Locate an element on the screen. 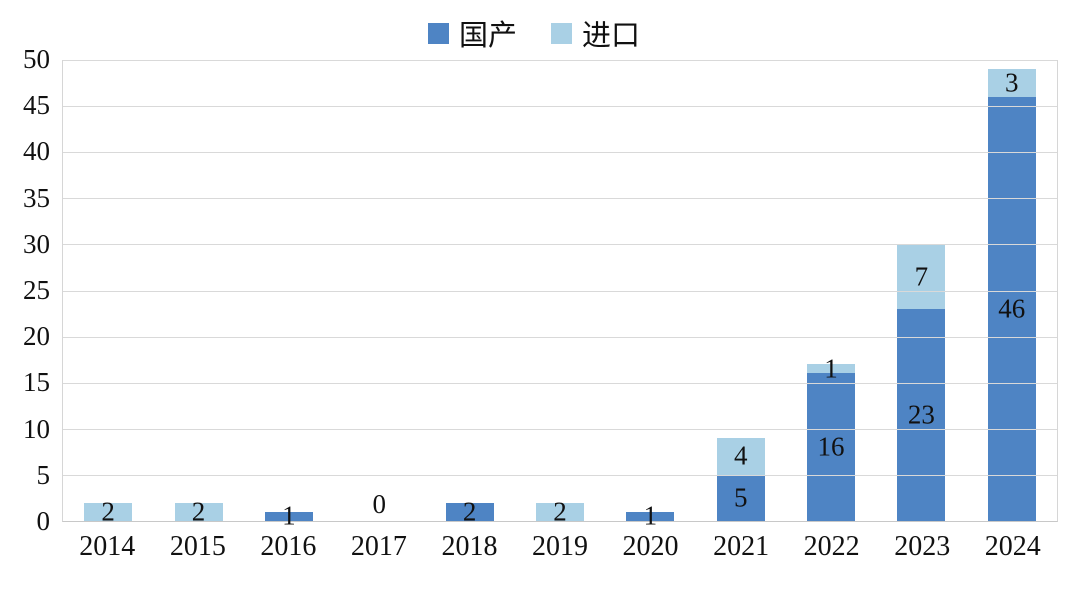 The width and height of the screenshot is (1080, 591). bar-column-2017: 0 is located at coordinates (379, 290).